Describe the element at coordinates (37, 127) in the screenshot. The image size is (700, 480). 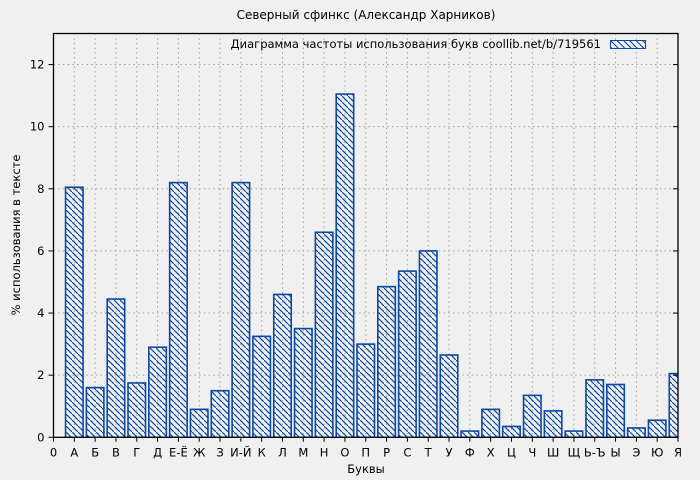
I see `y-tick-label-10: 10` at that location.